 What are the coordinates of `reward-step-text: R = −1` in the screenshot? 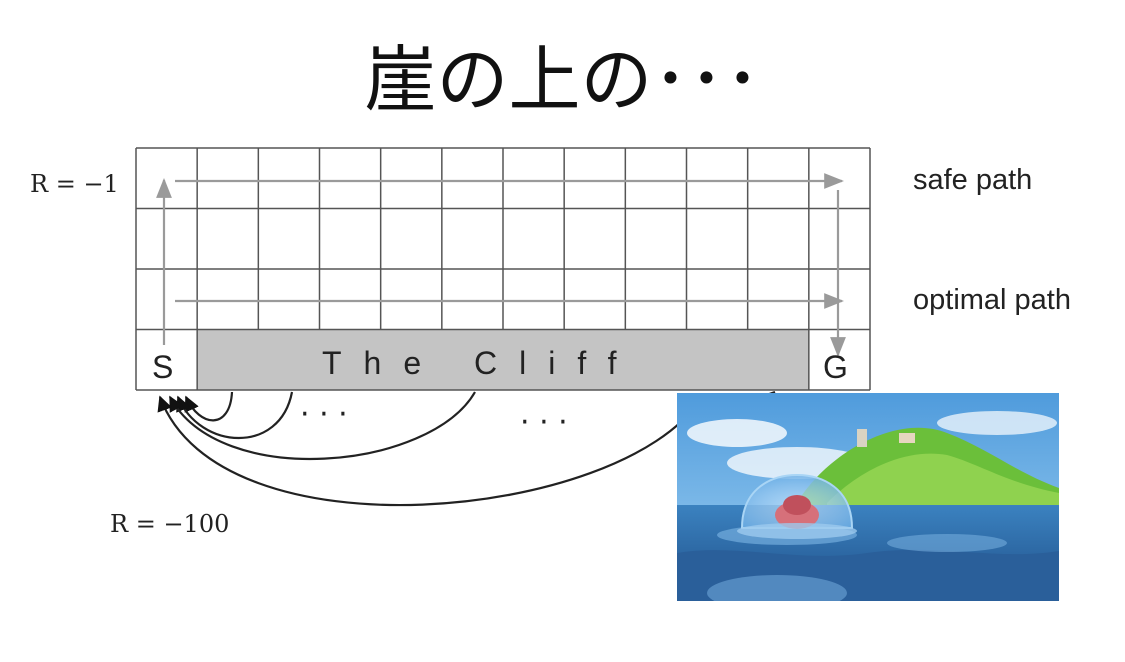 It's located at (74, 184).